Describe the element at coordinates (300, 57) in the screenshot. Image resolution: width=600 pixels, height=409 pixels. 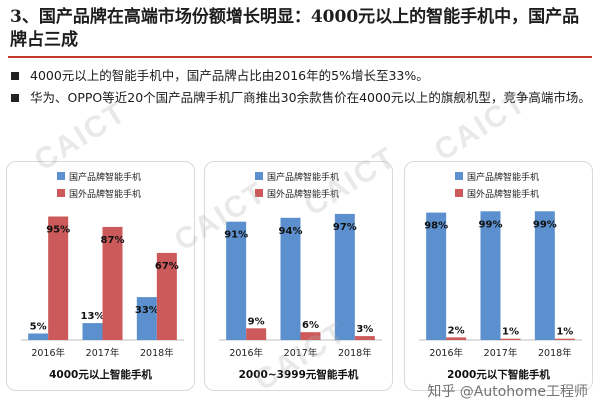
I see `title-rule` at that location.